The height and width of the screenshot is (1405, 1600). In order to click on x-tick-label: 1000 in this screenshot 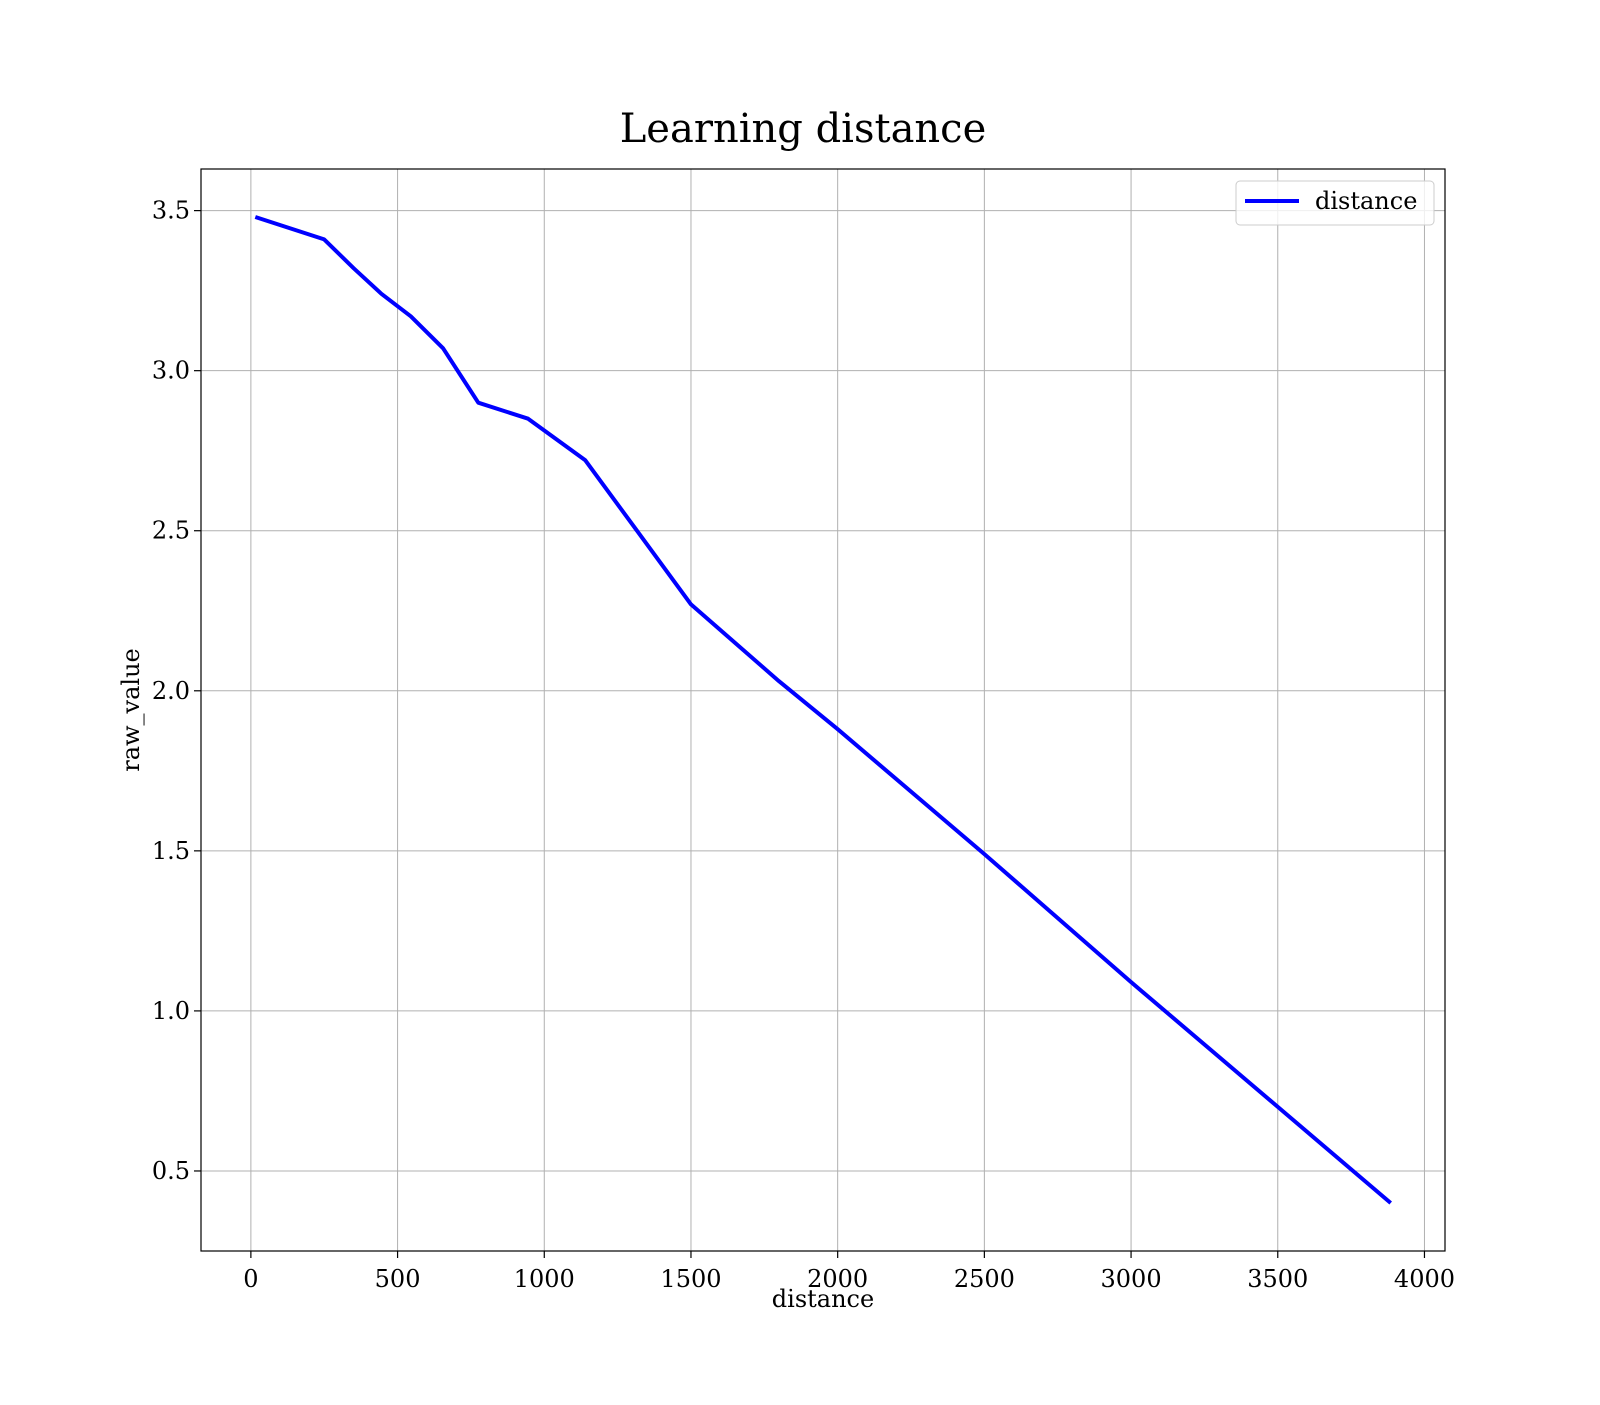, I will do `click(544, 1279)`.